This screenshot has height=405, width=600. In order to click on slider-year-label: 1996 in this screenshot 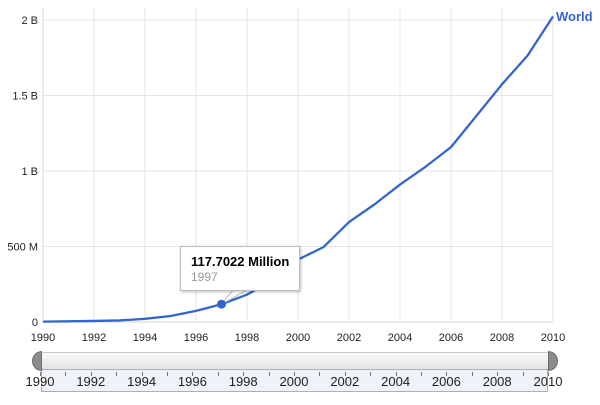, I will do `click(192, 381)`.